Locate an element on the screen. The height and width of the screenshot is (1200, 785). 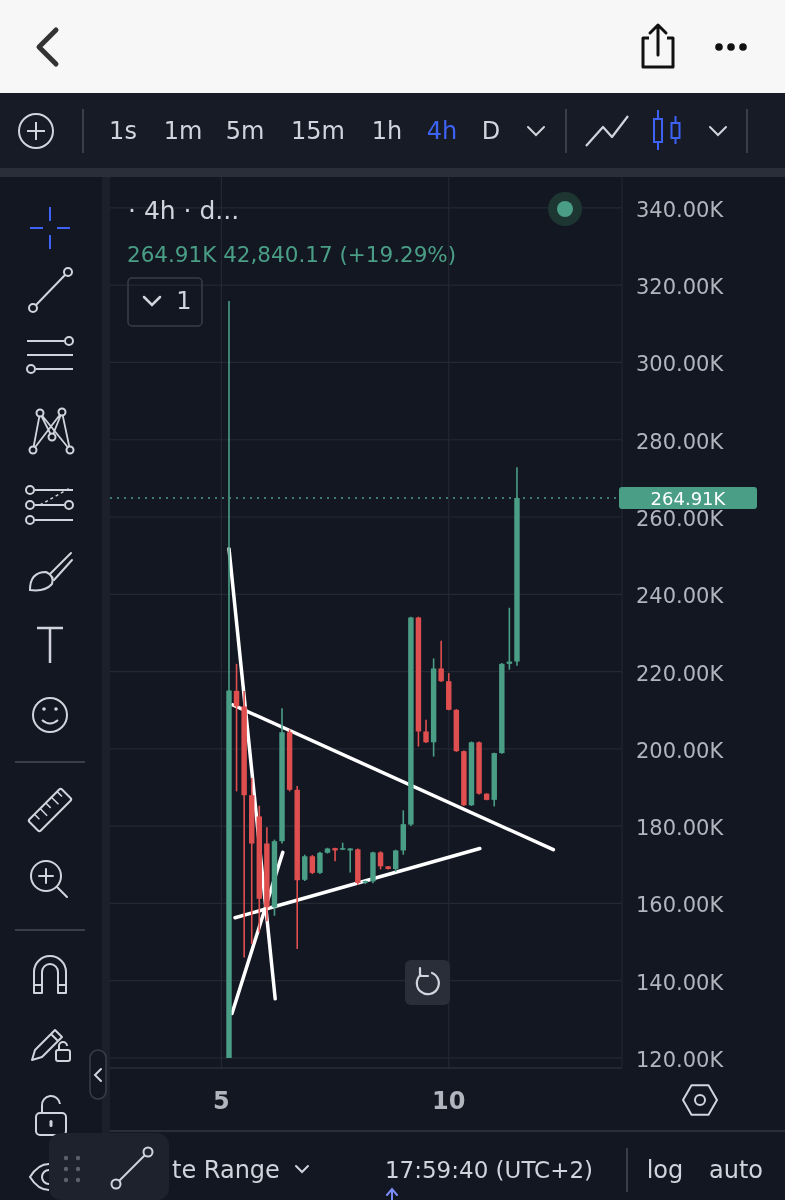
y-tick-label: 320.00K is located at coordinates (680, 287).